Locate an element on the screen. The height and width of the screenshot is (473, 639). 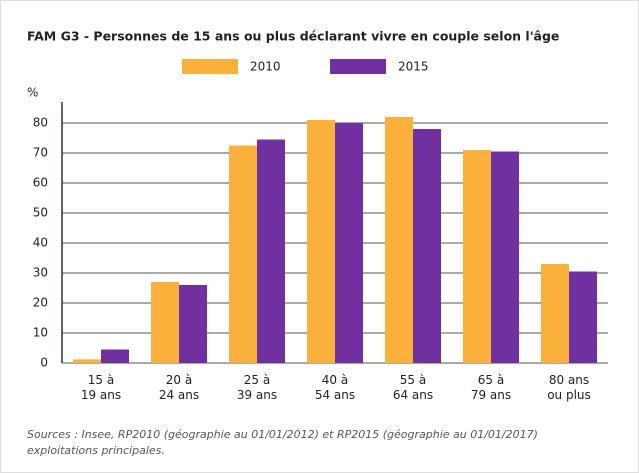
y-tick-label: 60 is located at coordinates (40, 183).